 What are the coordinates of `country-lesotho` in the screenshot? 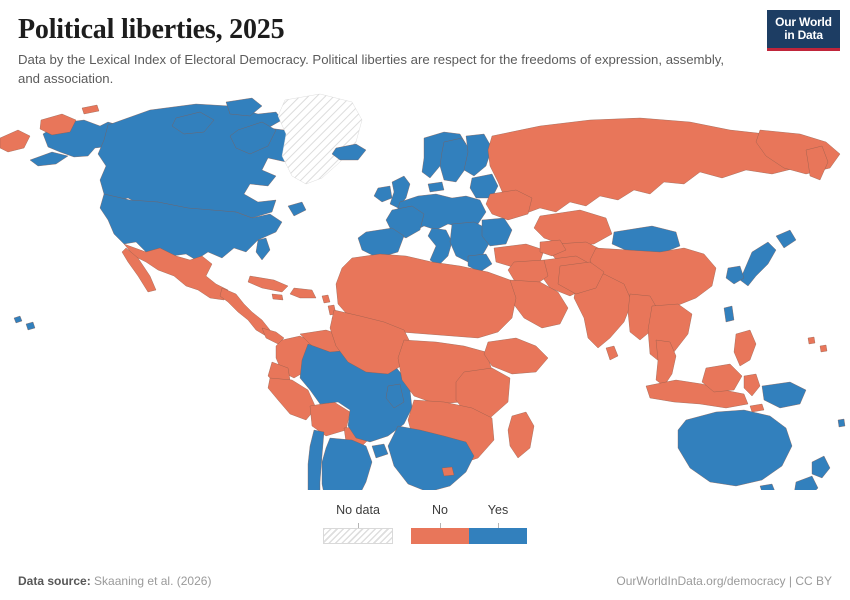 It's located at (448, 471).